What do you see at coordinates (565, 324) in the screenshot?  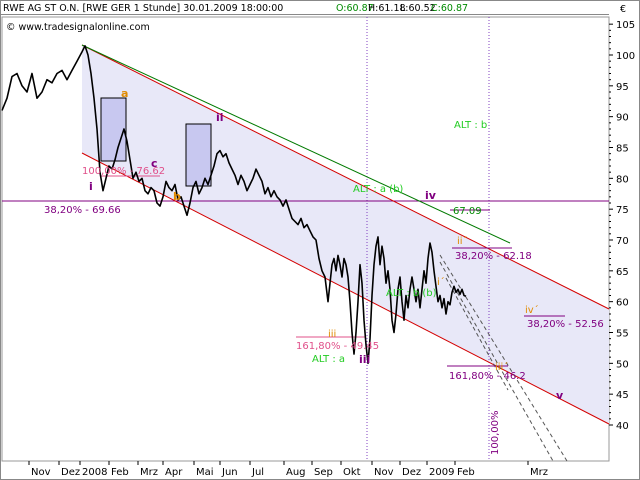 I see `label-fib-38-right: 38,20% - 52.56` at bounding box center [565, 324].